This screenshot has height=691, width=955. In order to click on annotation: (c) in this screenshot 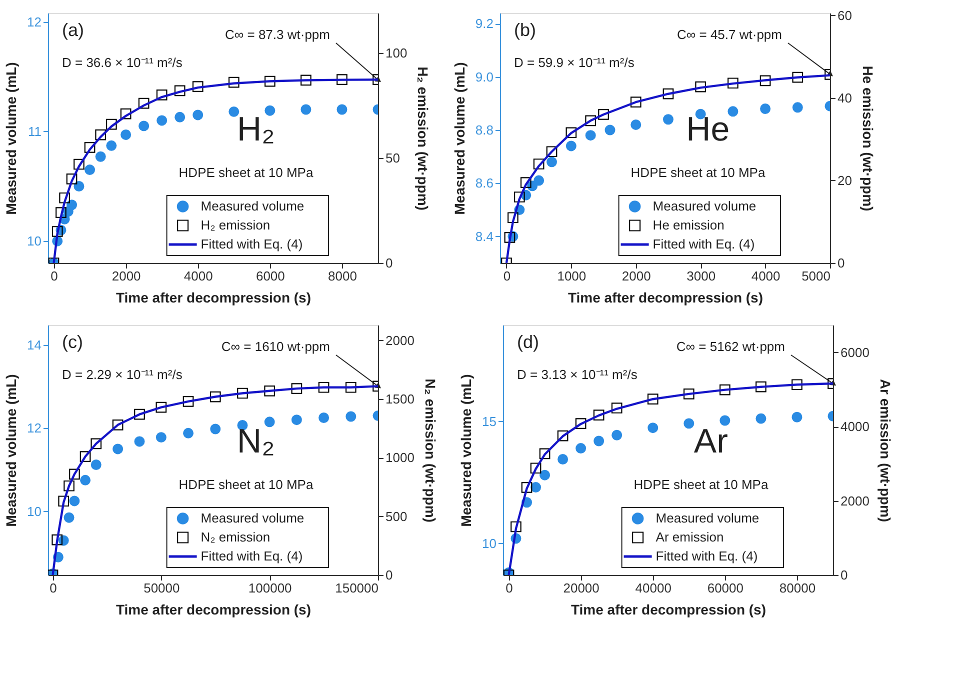, I will do `click(72, 342)`.